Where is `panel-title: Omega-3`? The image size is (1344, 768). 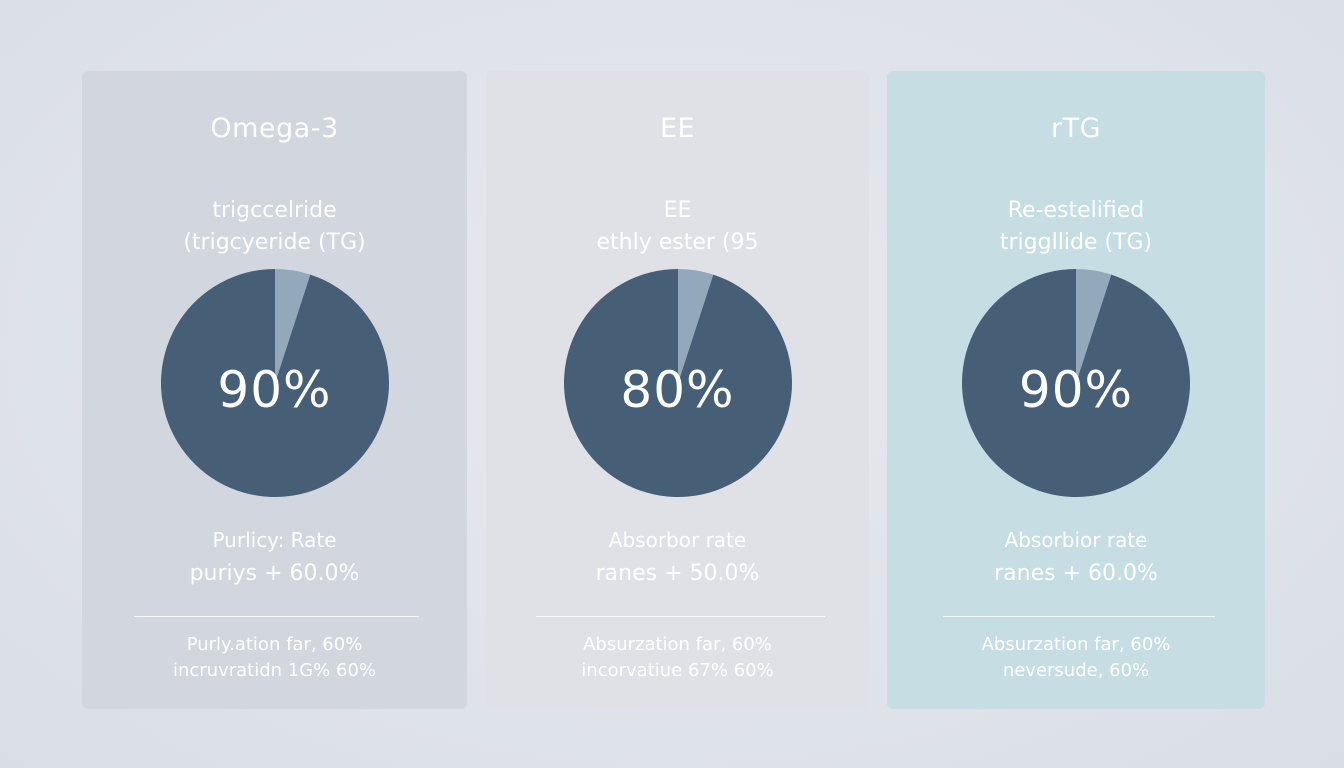 panel-title: Omega-3 is located at coordinates (274, 128).